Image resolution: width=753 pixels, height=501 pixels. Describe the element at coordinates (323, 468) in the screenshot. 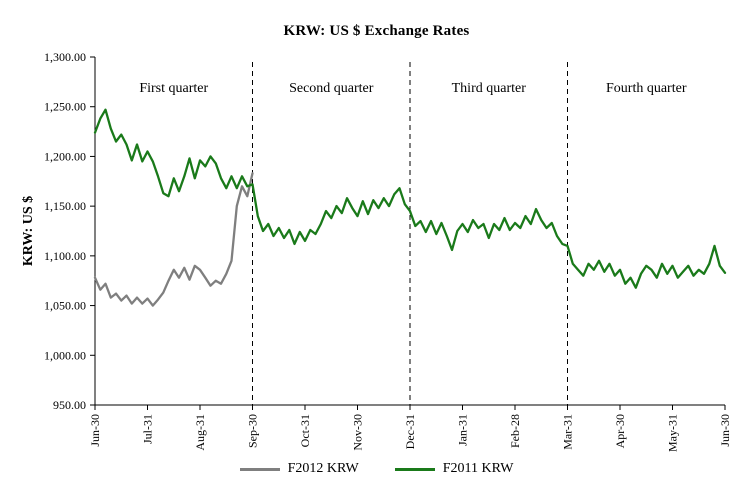

I see `legend-label-f2012: F2012 KRW` at that location.